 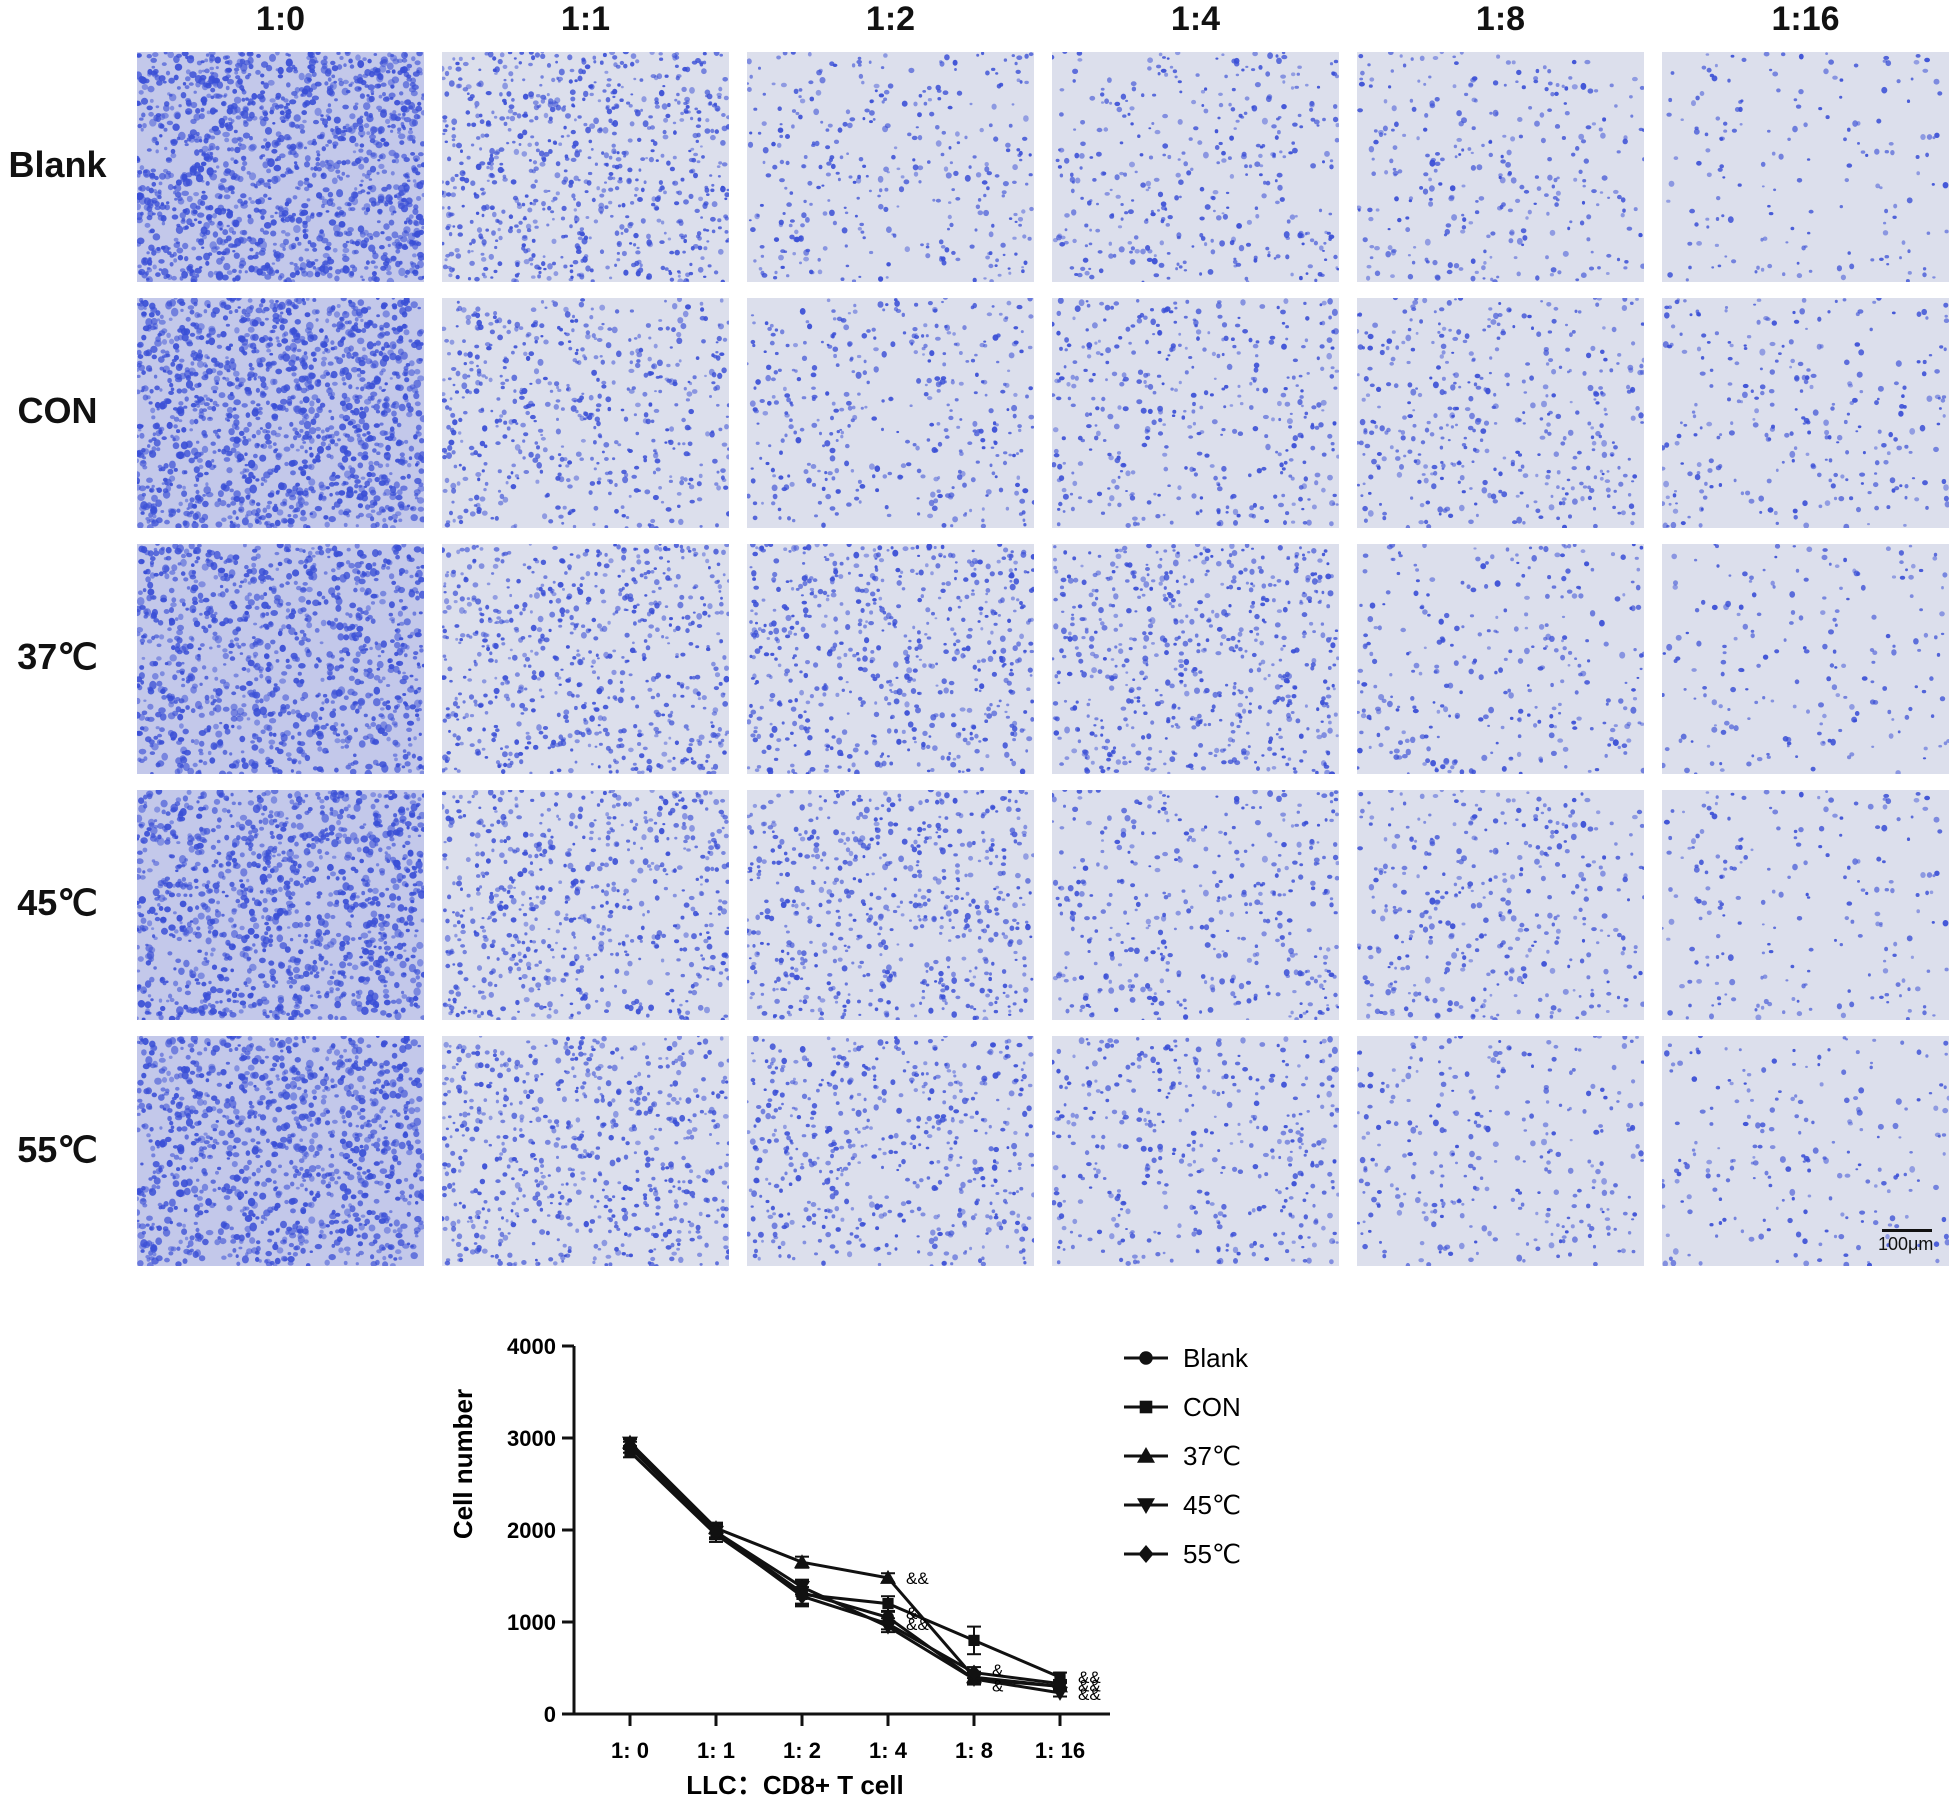 I want to click on column-label: 1:4, so click(x=1195, y=19).